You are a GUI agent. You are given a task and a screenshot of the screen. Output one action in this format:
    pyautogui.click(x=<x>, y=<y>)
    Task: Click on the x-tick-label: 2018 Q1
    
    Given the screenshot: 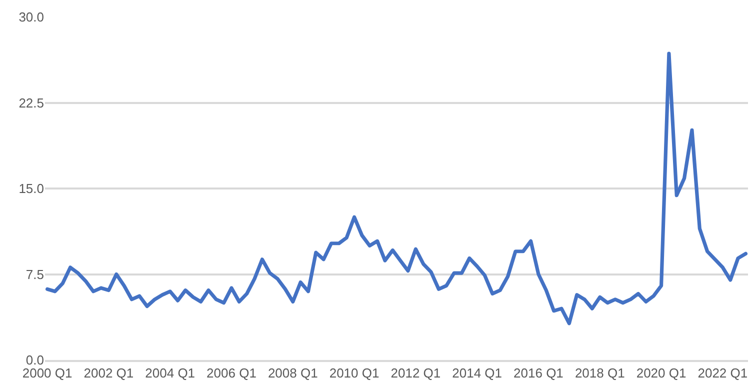 What is the action you would take?
    pyautogui.click(x=599, y=372)
    